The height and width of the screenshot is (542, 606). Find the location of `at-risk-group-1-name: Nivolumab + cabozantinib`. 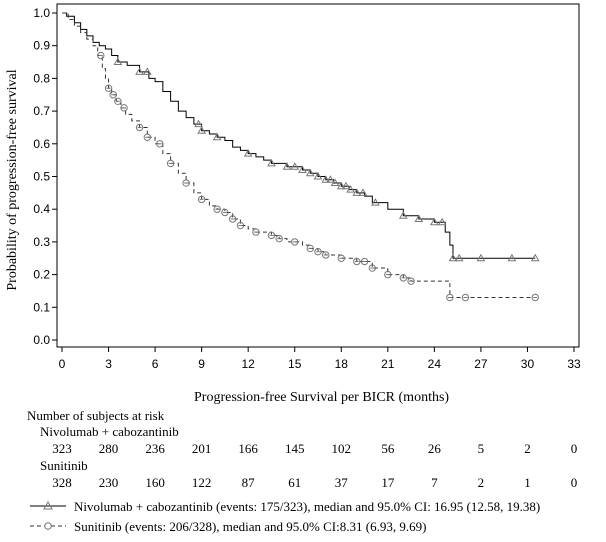

at-risk-group-1-name: Nivolumab + cabozantinib is located at coordinates (109, 431).